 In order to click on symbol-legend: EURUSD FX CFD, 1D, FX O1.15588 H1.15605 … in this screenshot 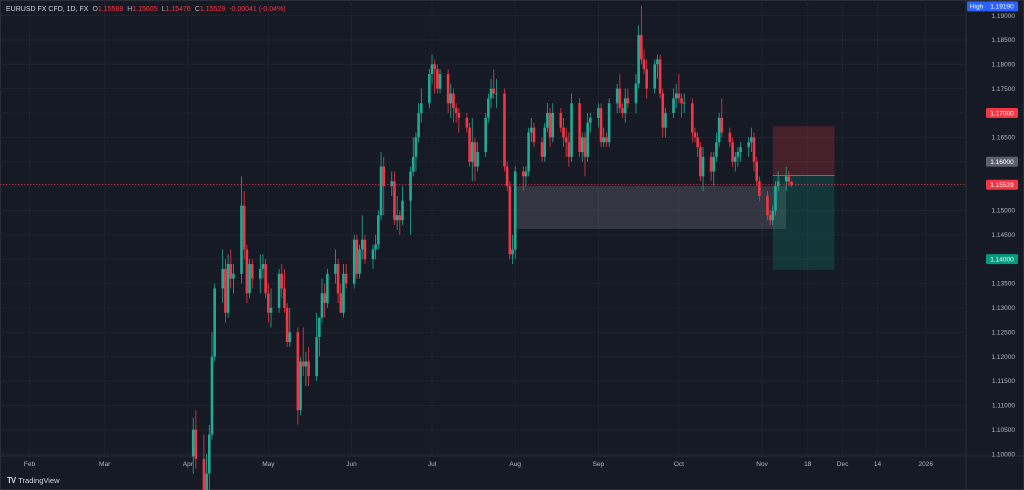, I will do `click(146, 9)`.